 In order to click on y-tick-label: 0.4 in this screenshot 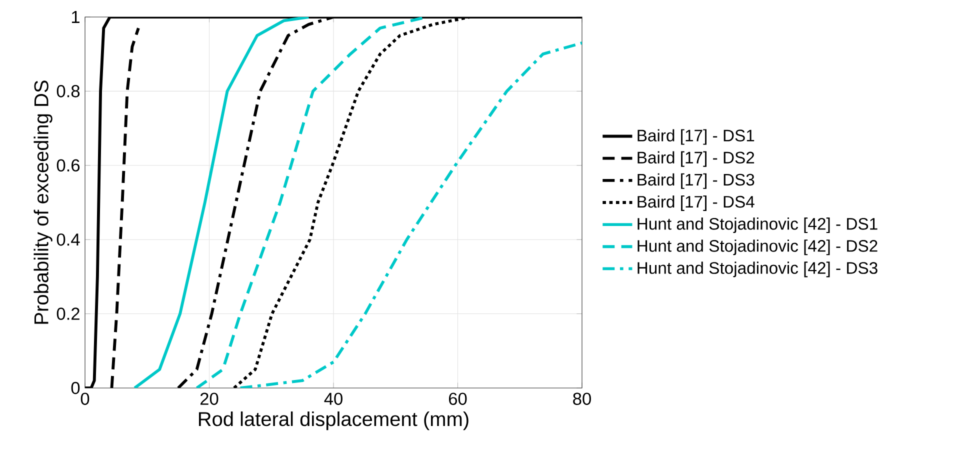, I will do `click(68, 239)`.